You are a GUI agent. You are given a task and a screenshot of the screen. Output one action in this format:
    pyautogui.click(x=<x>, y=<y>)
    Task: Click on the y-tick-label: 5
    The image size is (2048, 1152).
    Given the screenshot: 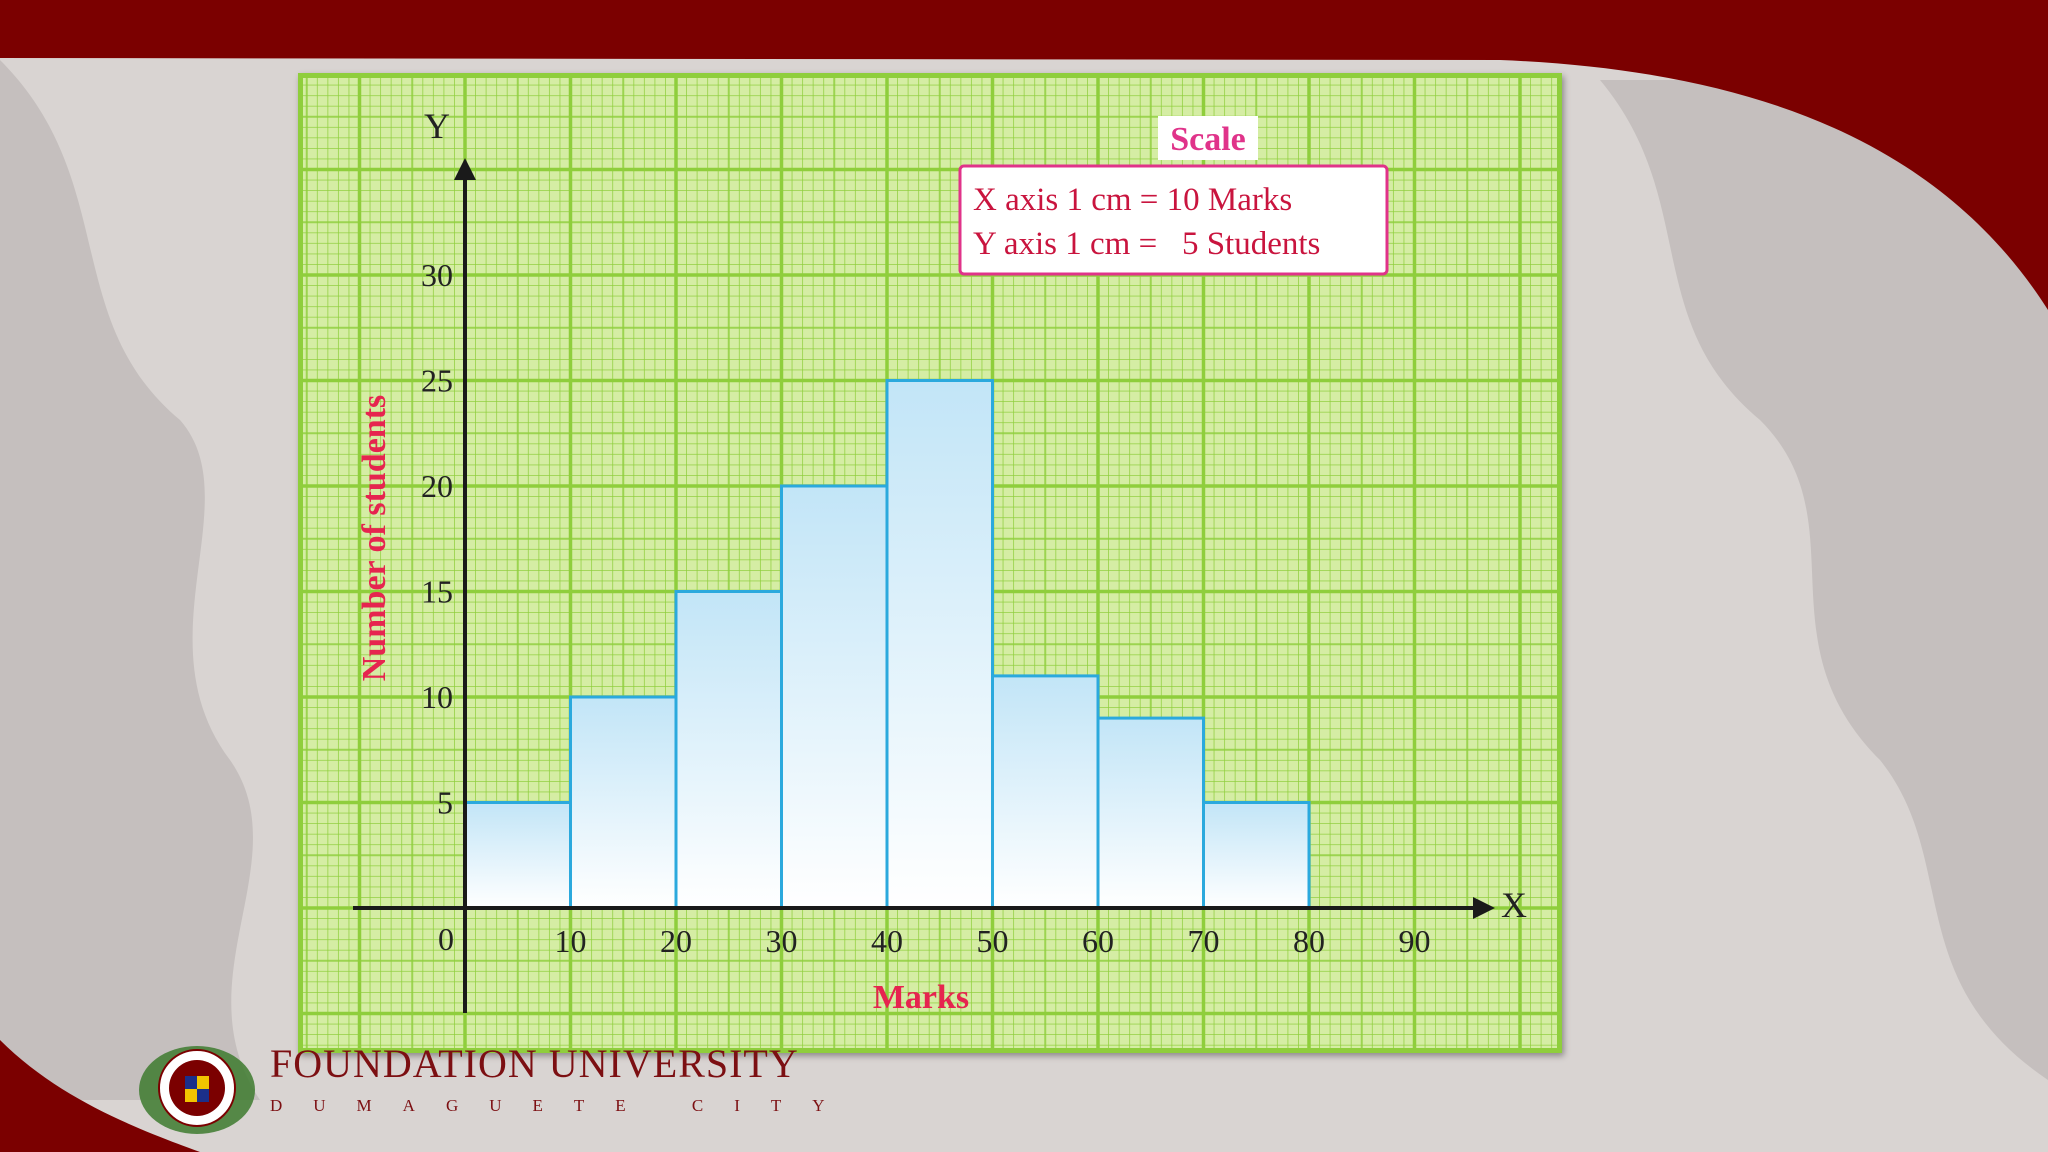 What is the action you would take?
    pyautogui.click(x=445, y=803)
    